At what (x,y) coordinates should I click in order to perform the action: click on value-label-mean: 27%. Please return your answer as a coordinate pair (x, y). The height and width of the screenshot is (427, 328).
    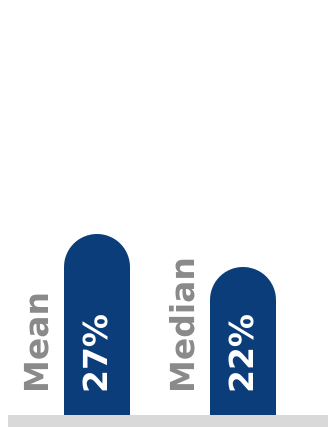
    Looking at the image, I should click on (95, 353).